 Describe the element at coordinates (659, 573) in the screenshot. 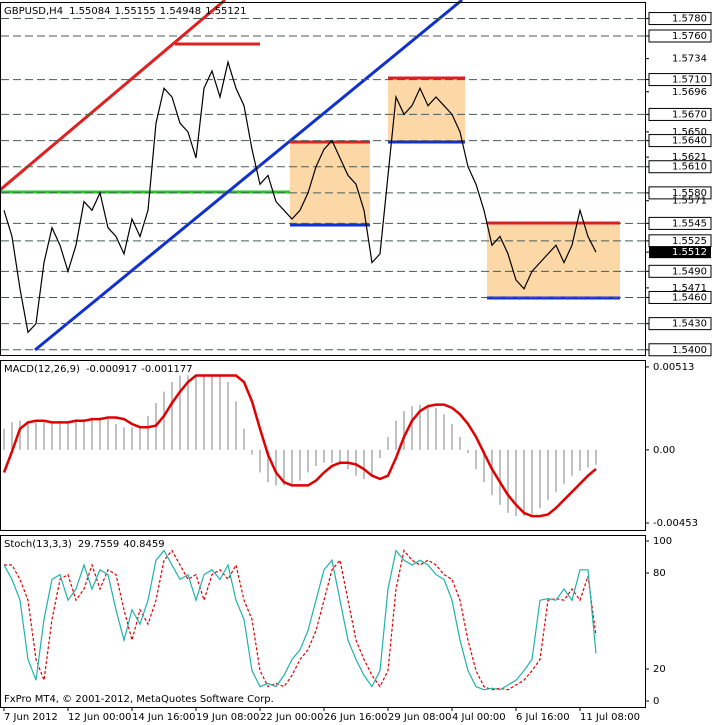

I see `y-tick-label: 80` at that location.